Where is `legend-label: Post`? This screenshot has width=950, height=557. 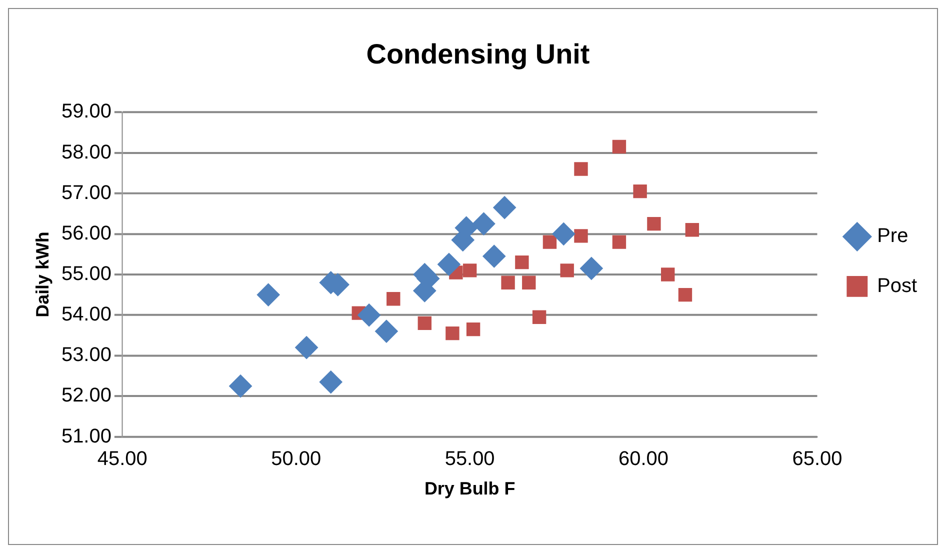 legend-label: Post is located at coordinates (897, 285).